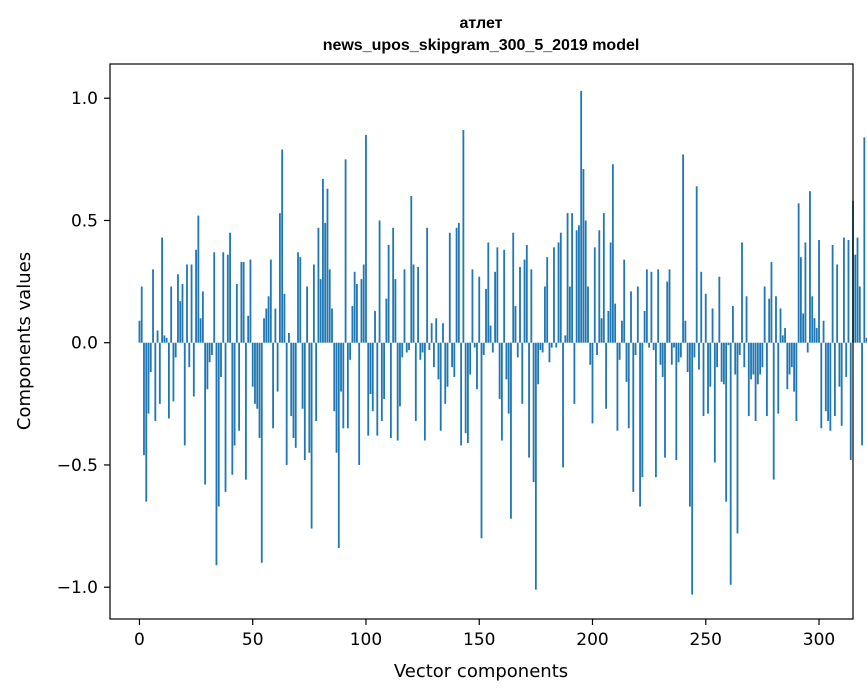 The width and height of the screenshot is (867, 696). I want to click on x-tick-label: 100, so click(366, 640).